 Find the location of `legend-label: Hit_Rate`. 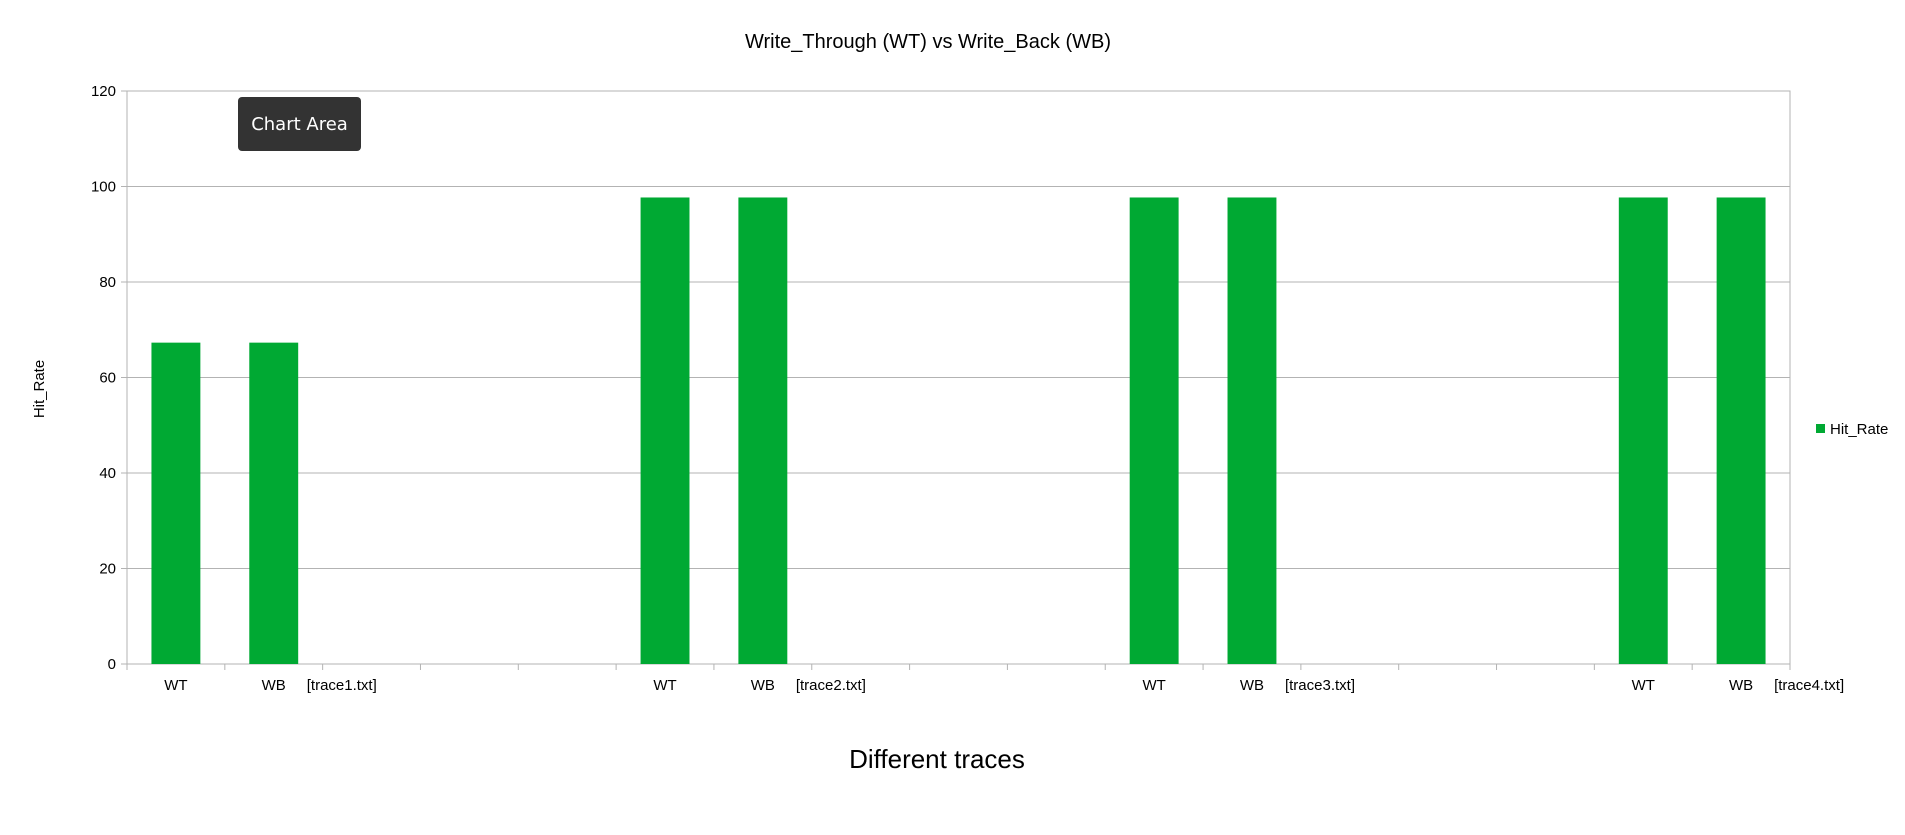

legend-label: Hit_Rate is located at coordinates (1859, 429).